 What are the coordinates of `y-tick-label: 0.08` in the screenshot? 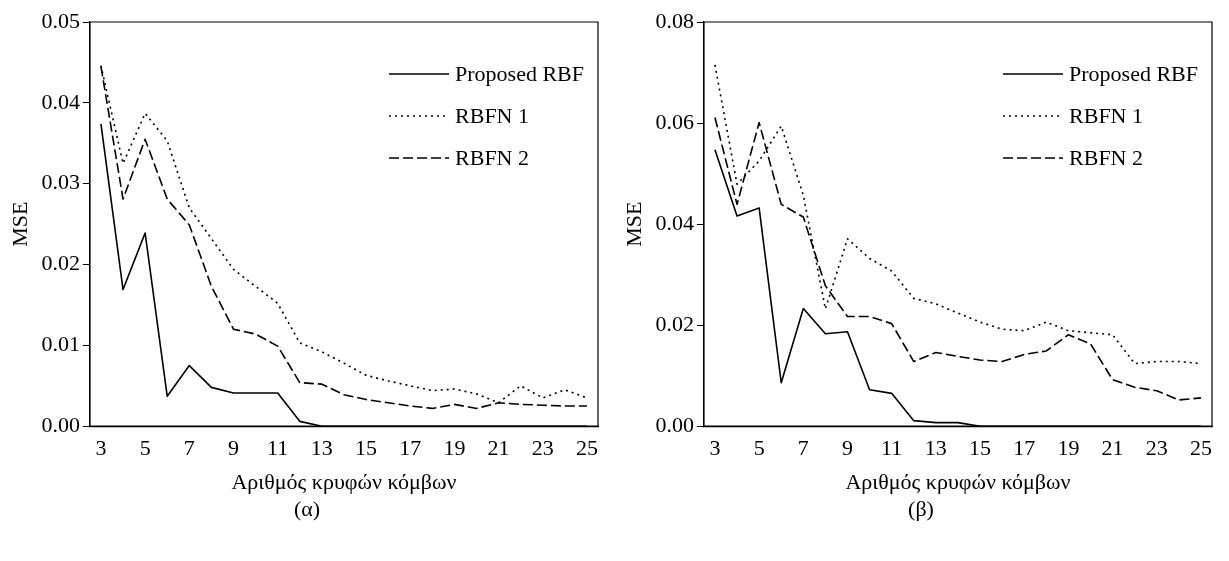 It's located at (674, 20).